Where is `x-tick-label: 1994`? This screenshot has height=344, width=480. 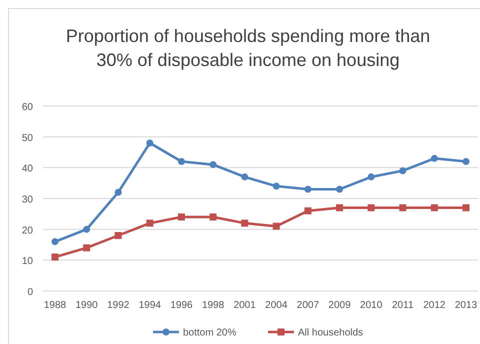
x-tick-label: 1994 is located at coordinates (150, 305).